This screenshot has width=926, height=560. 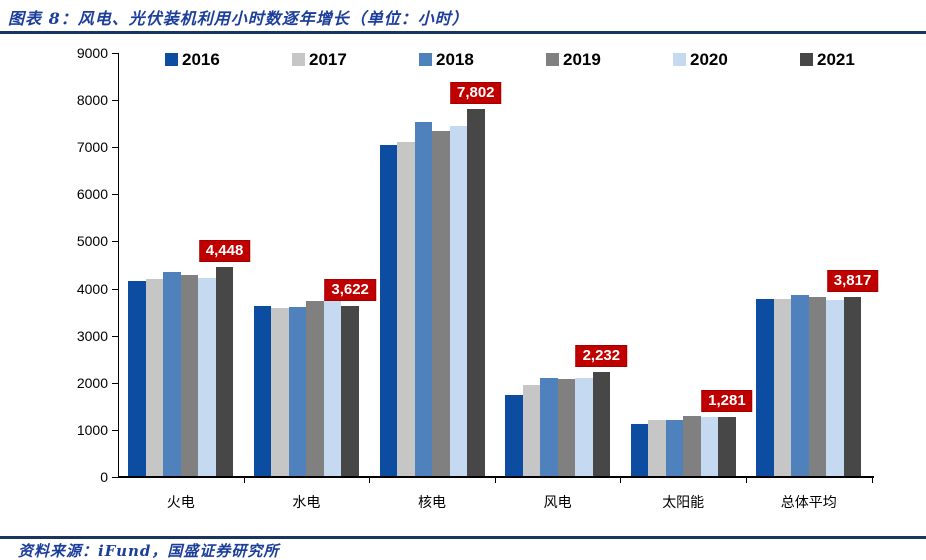 I want to click on bar-风电-2020, so click(x=584, y=427).